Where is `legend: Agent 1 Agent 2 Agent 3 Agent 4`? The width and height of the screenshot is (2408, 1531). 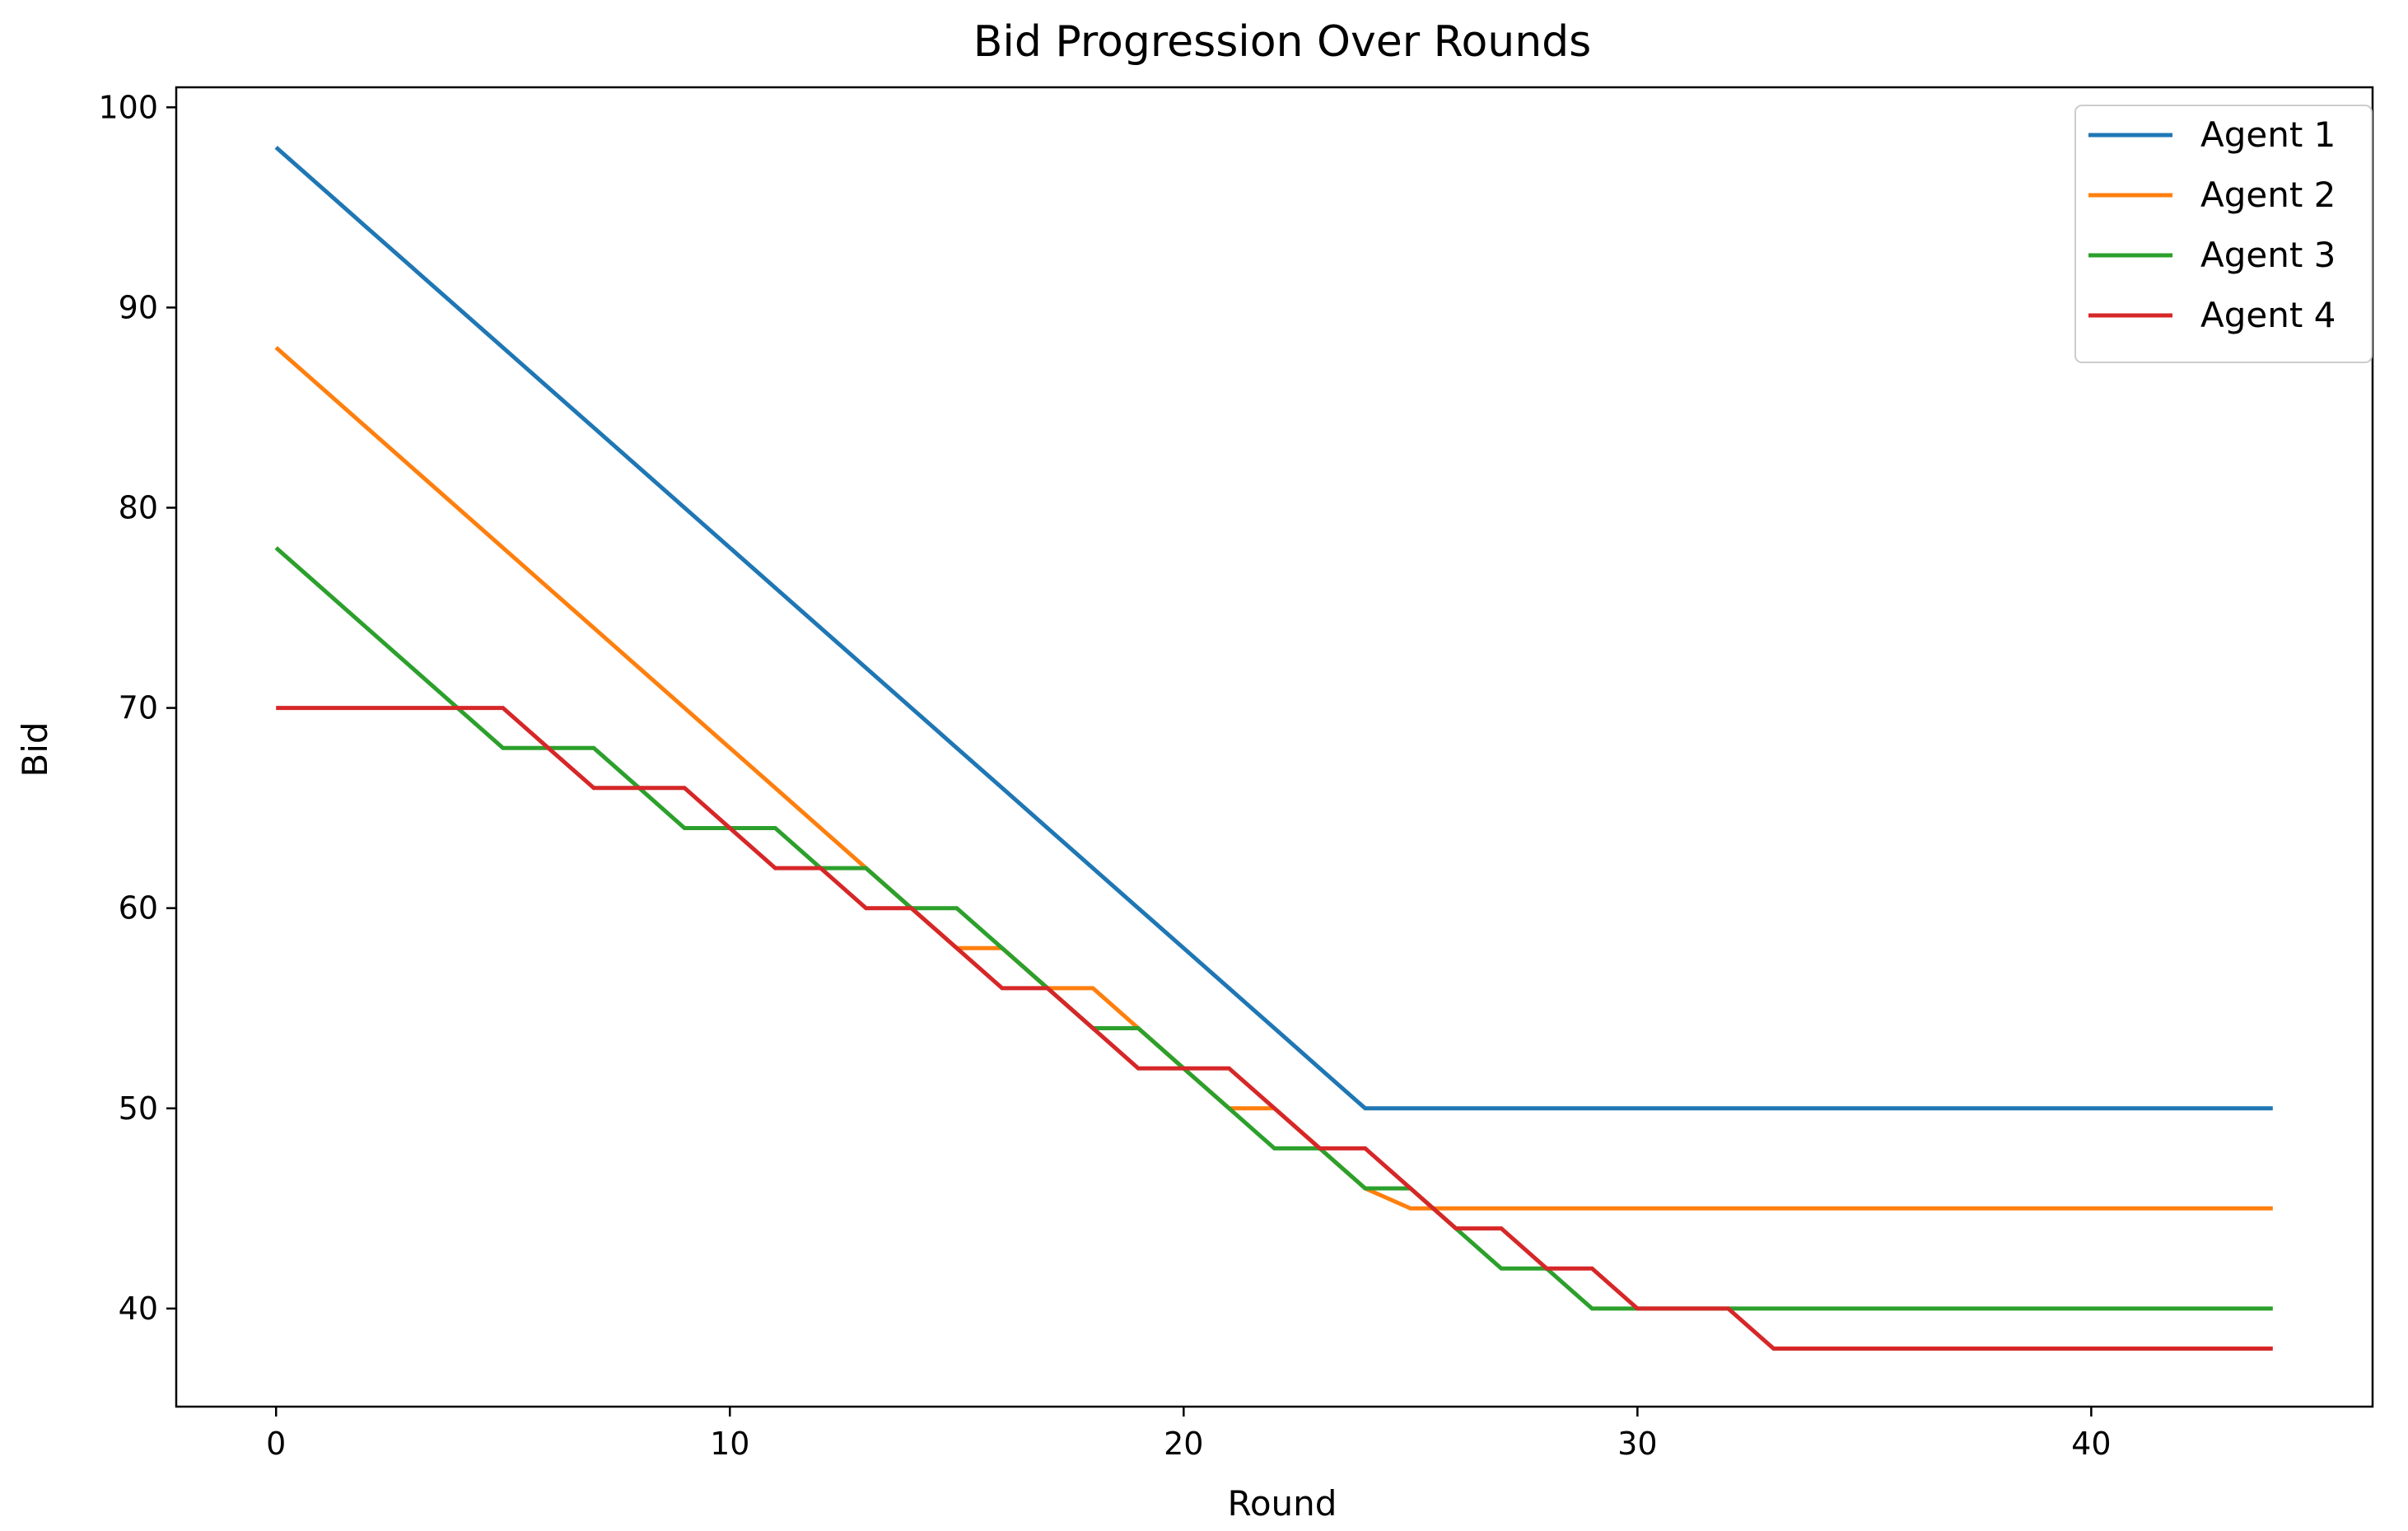
legend: Agent 1 Agent 2 Agent 3 Agent 4 is located at coordinates (2223, 234).